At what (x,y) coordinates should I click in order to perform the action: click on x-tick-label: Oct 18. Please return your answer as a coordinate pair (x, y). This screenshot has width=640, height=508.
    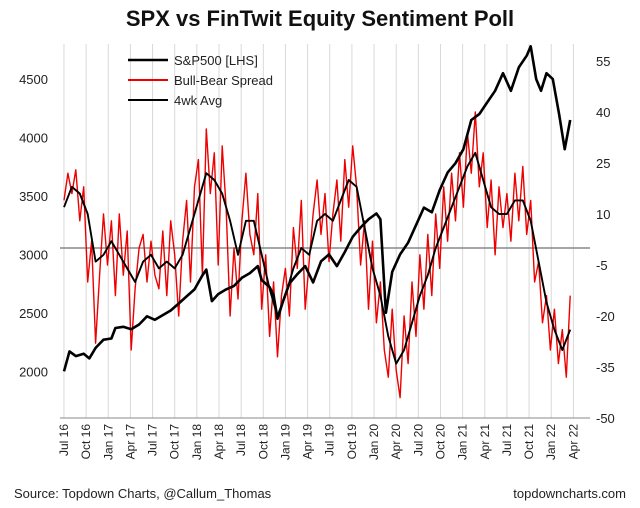
    Looking at the image, I should click on (263, 442).